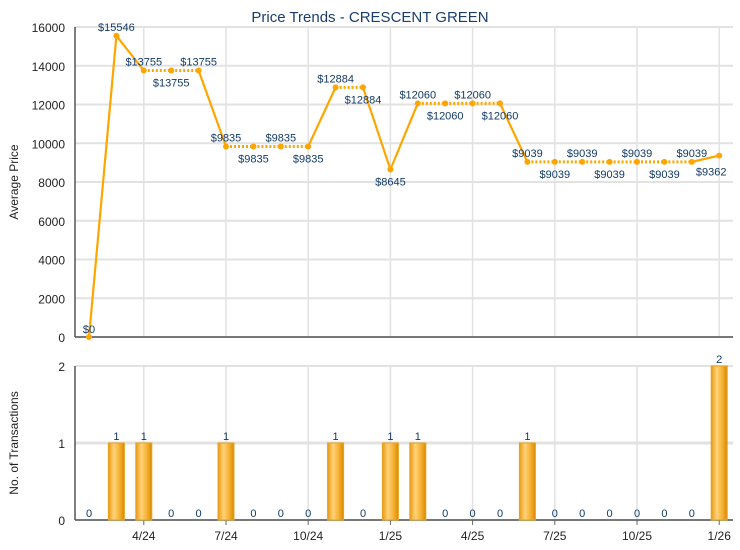 This screenshot has height=550, width=740. I want to click on y-tick-label: 10000, so click(49, 144).